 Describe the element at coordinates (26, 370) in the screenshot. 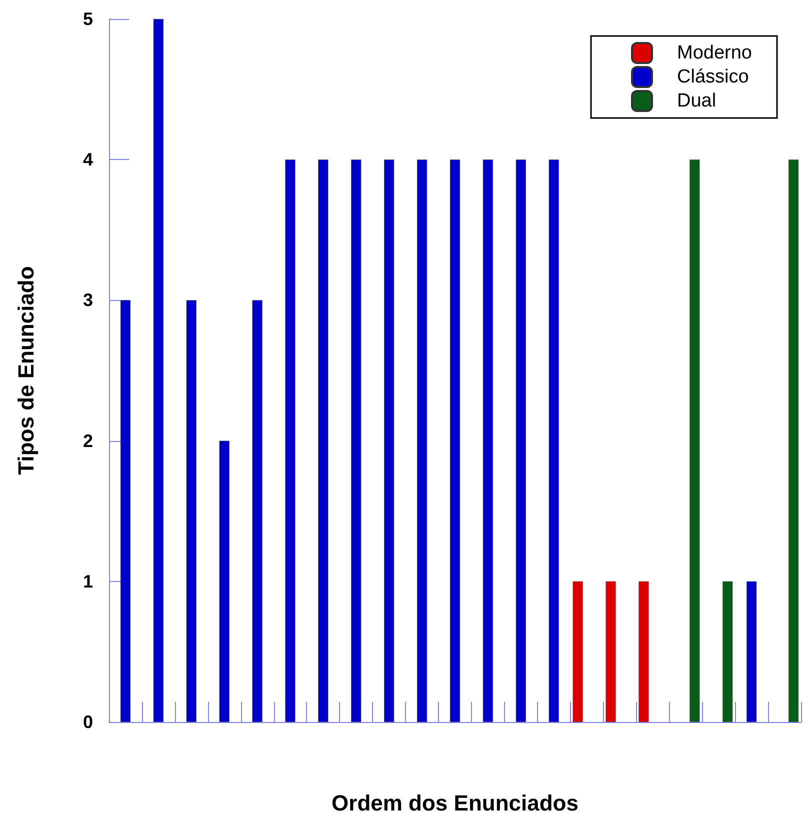

I see `y-axis-title: Tipos de Enunciado` at that location.